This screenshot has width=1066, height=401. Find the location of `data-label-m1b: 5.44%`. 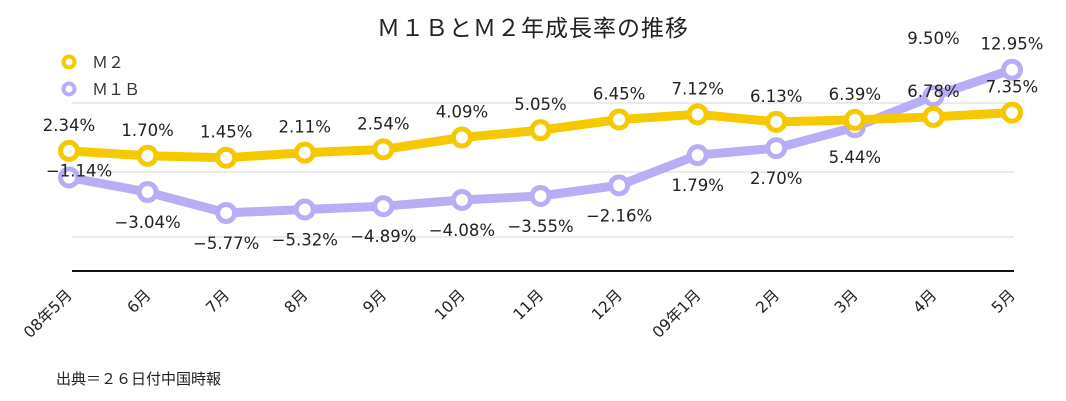

data-label-m1b: 5.44% is located at coordinates (855, 157).